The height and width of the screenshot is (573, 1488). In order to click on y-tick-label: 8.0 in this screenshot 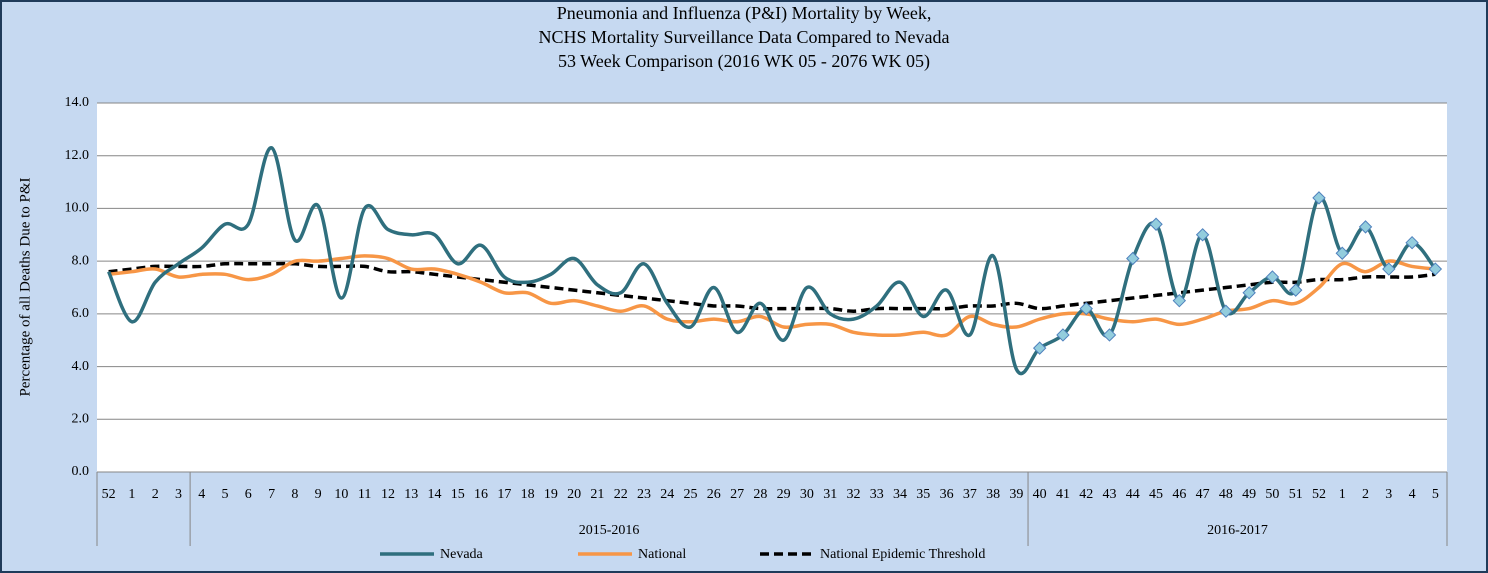, I will do `click(81, 260)`.